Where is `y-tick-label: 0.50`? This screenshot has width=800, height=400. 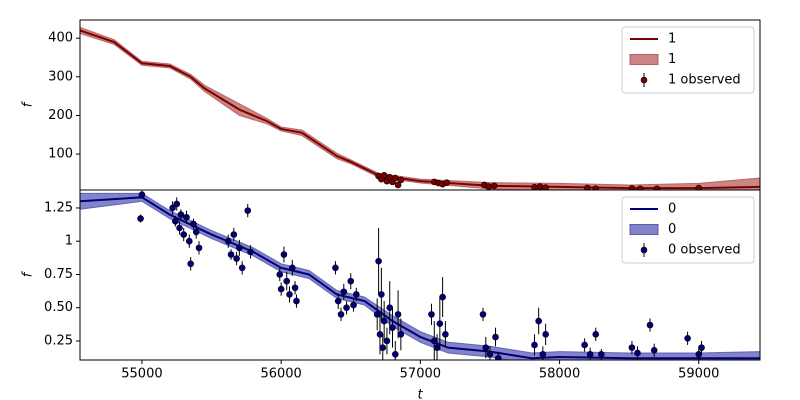
y-tick-label: 0.50 is located at coordinates (58, 307).